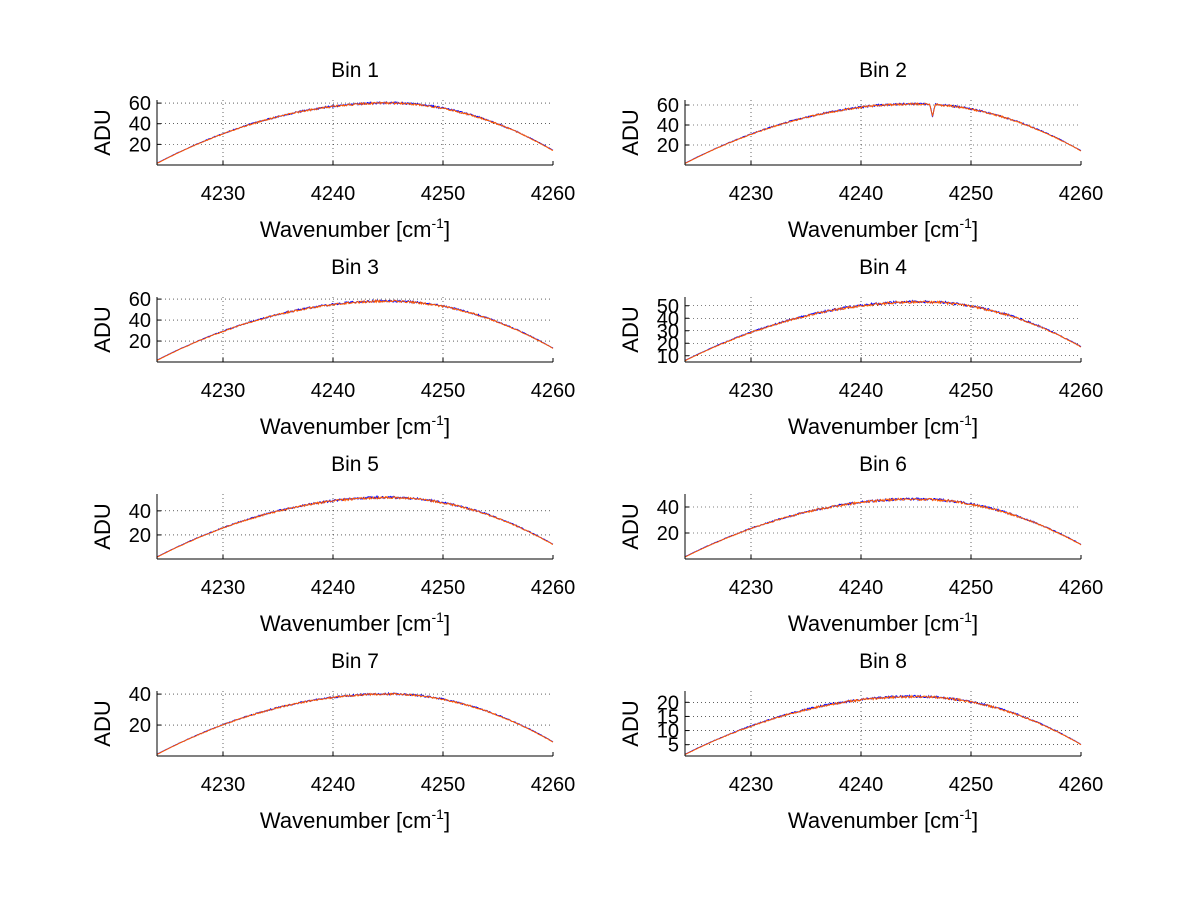  What do you see at coordinates (668, 307) in the screenshot?
I see `y-tick-label: 50` at bounding box center [668, 307].